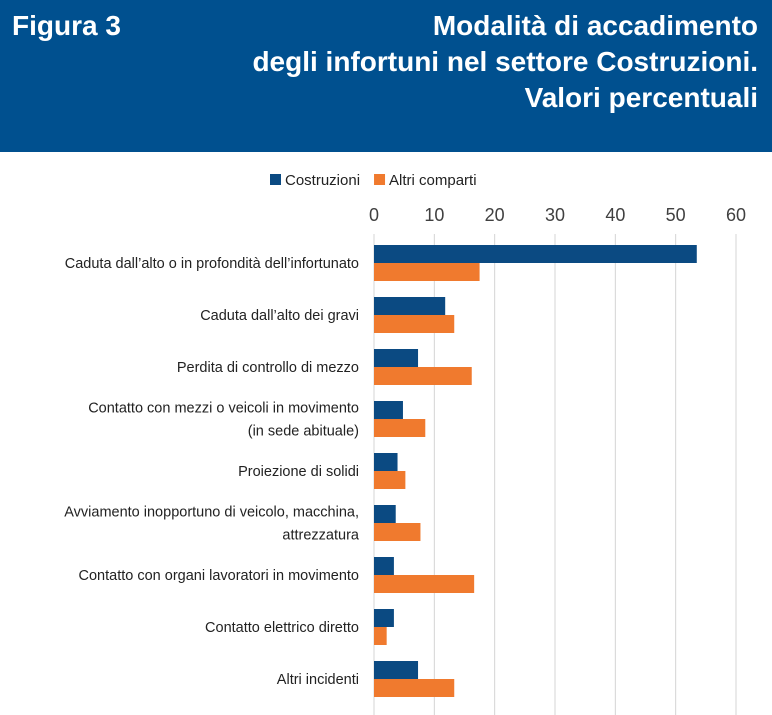 This screenshot has height=715, width=772. Describe the element at coordinates (595, 25) in the screenshot. I see `chart-title-line-1: Modalità di accadimento` at that location.